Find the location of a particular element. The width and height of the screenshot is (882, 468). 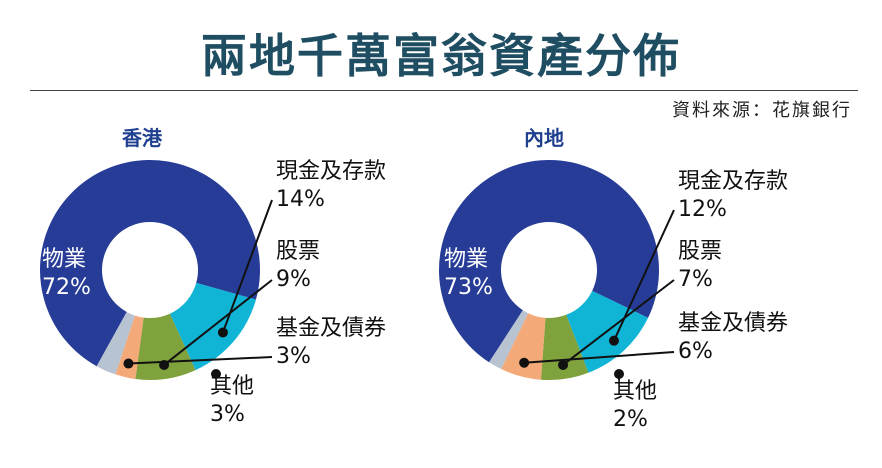

hong-kong-label-name-stocks: 股票 is located at coordinates (298, 251).